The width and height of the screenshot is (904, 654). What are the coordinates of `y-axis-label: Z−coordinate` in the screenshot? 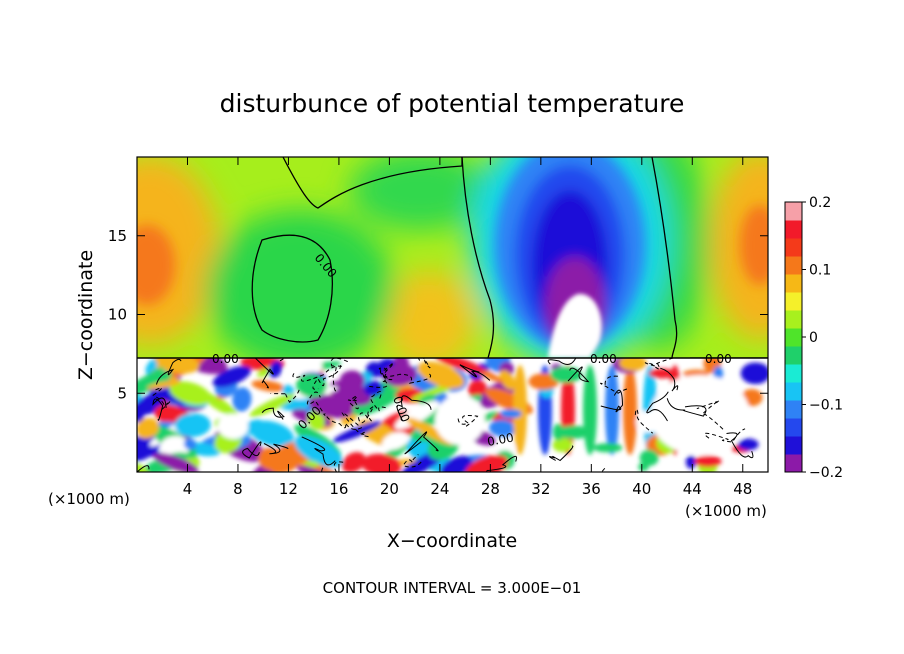 It's located at (86, 315).